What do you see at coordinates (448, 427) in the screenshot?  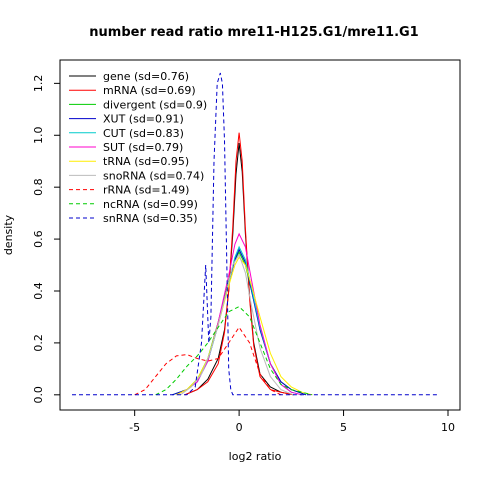 I see `x-tick-label: 10` at bounding box center [448, 427].